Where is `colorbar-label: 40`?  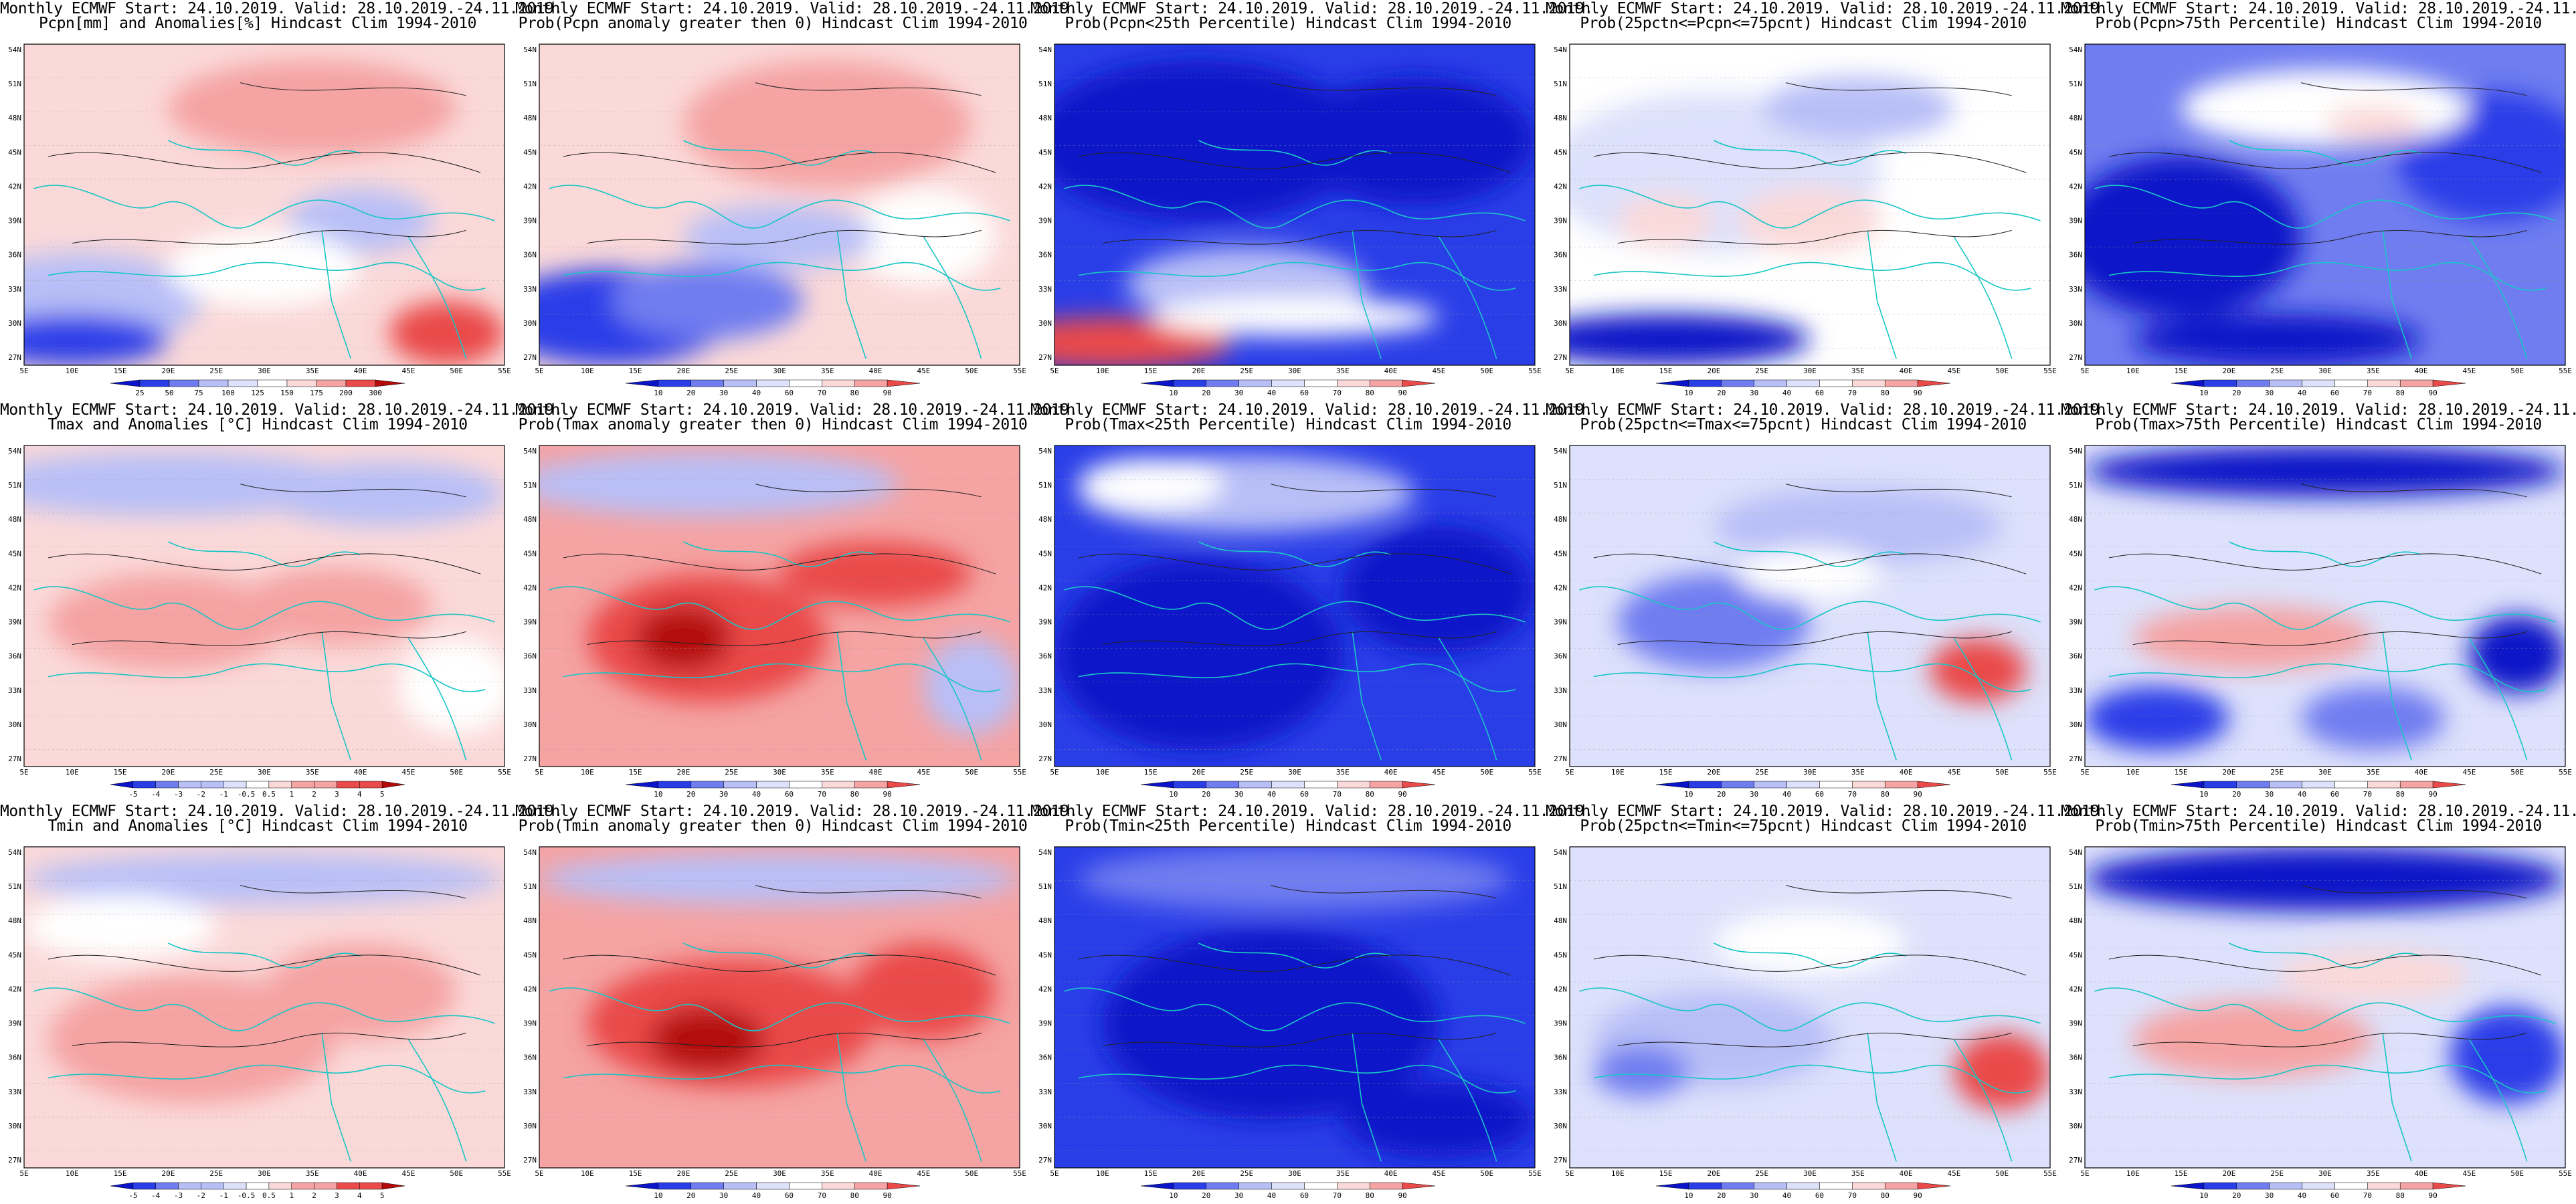 colorbar-label: 40 is located at coordinates (2302, 393).